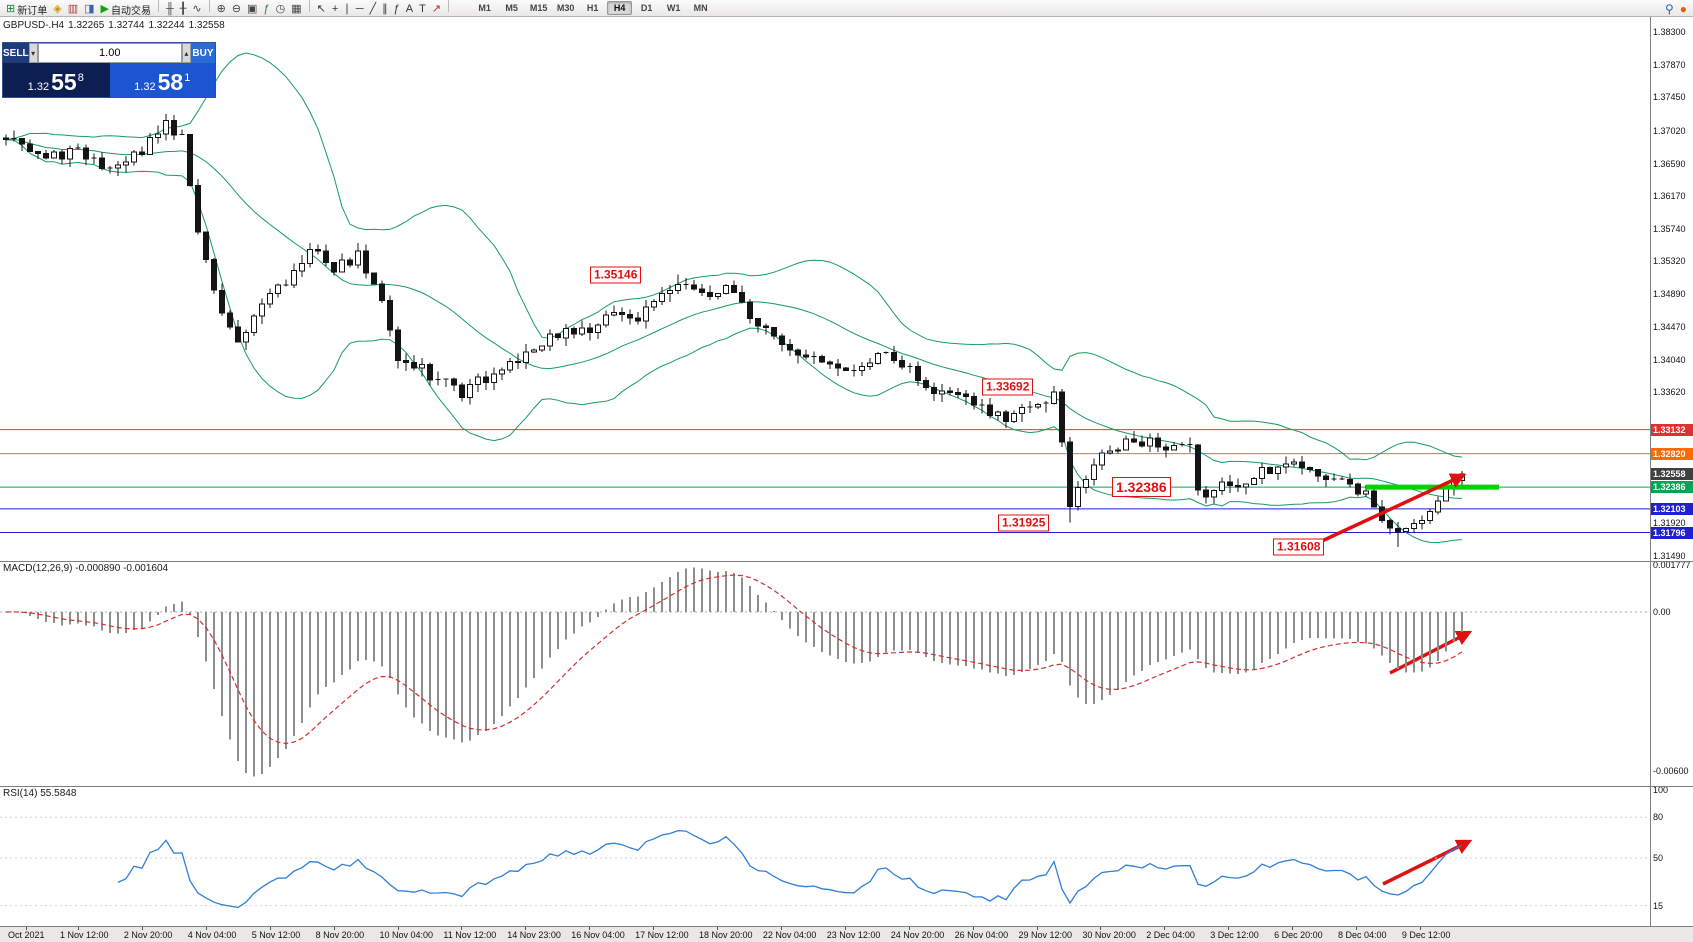  Describe the element at coordinates (1672, 453) in the screenshot. I see `price-tag: 1.32820` at that location.